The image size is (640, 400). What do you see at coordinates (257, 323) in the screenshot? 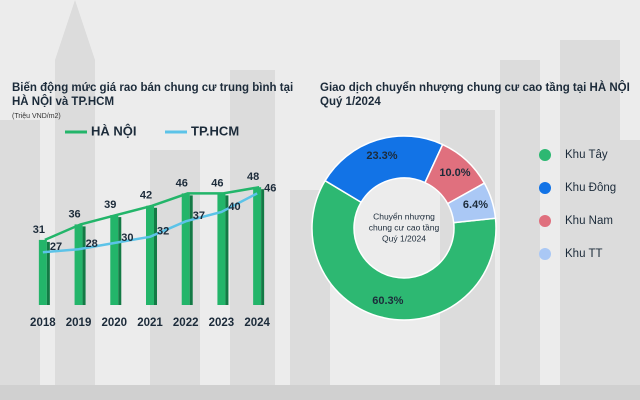
I see `x-tick-label: 2024` at bounding box center [257, 323].